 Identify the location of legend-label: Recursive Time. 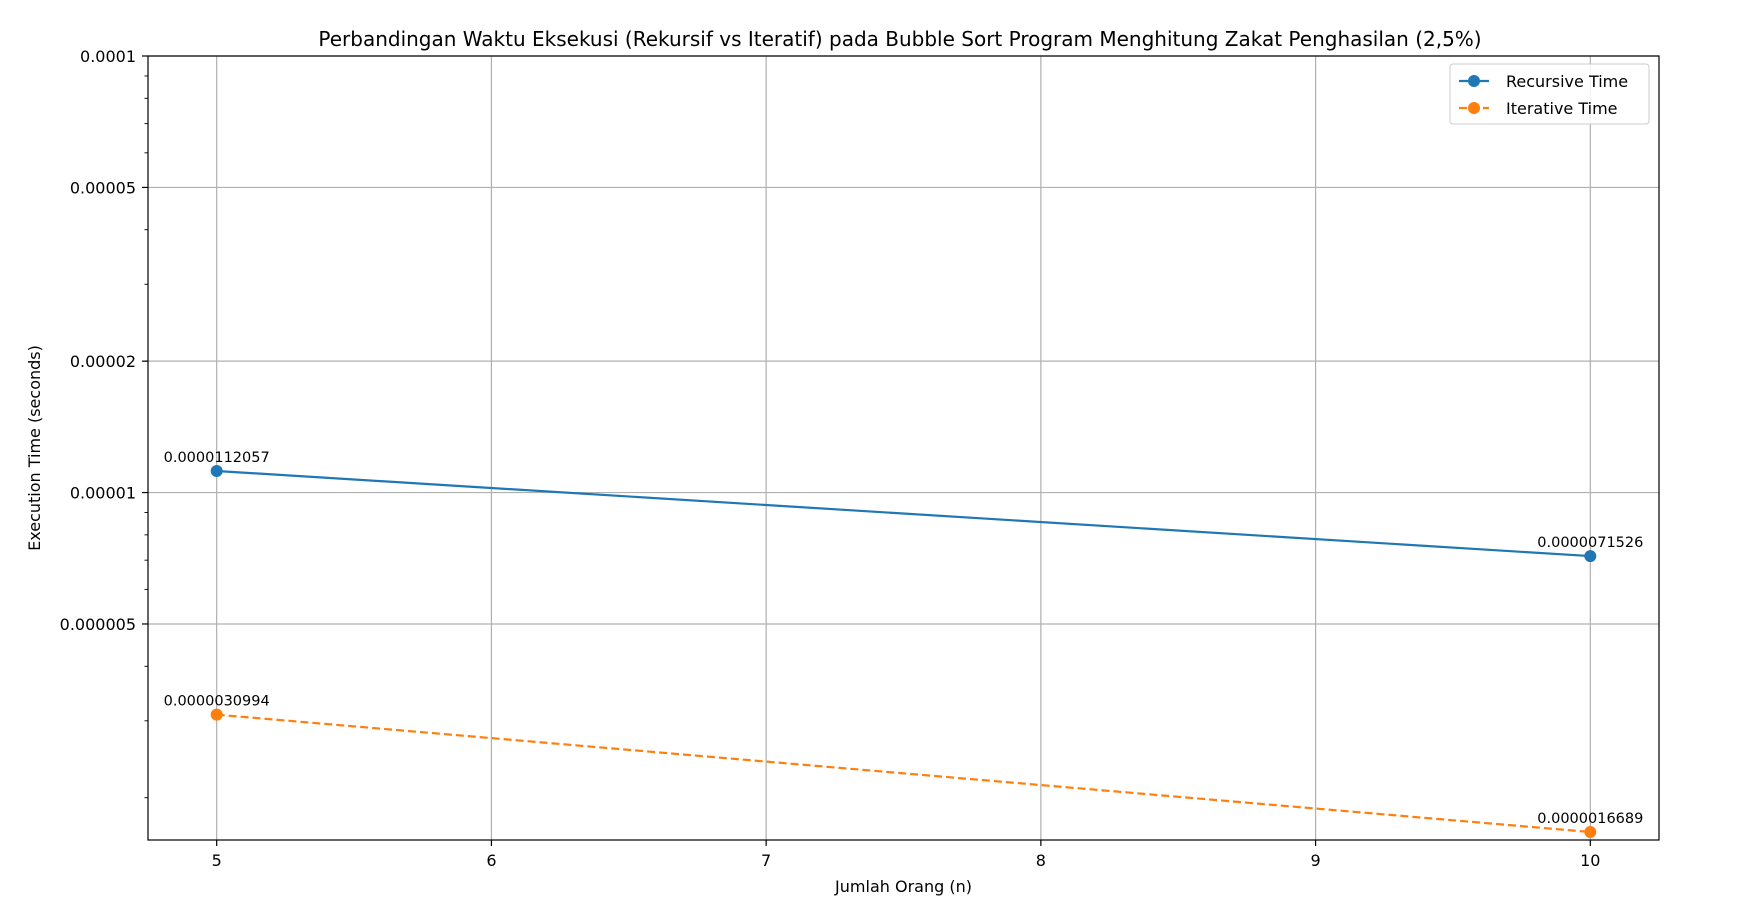
(1567, 81).